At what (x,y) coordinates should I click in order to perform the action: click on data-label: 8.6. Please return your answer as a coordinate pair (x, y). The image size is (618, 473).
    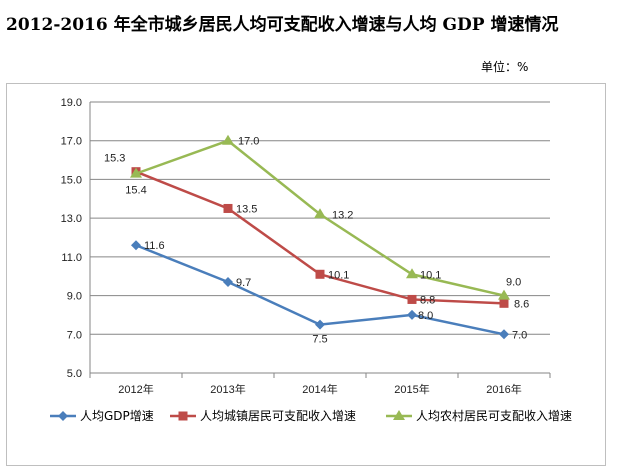
    Looking at the image, I should click on (521, 304).